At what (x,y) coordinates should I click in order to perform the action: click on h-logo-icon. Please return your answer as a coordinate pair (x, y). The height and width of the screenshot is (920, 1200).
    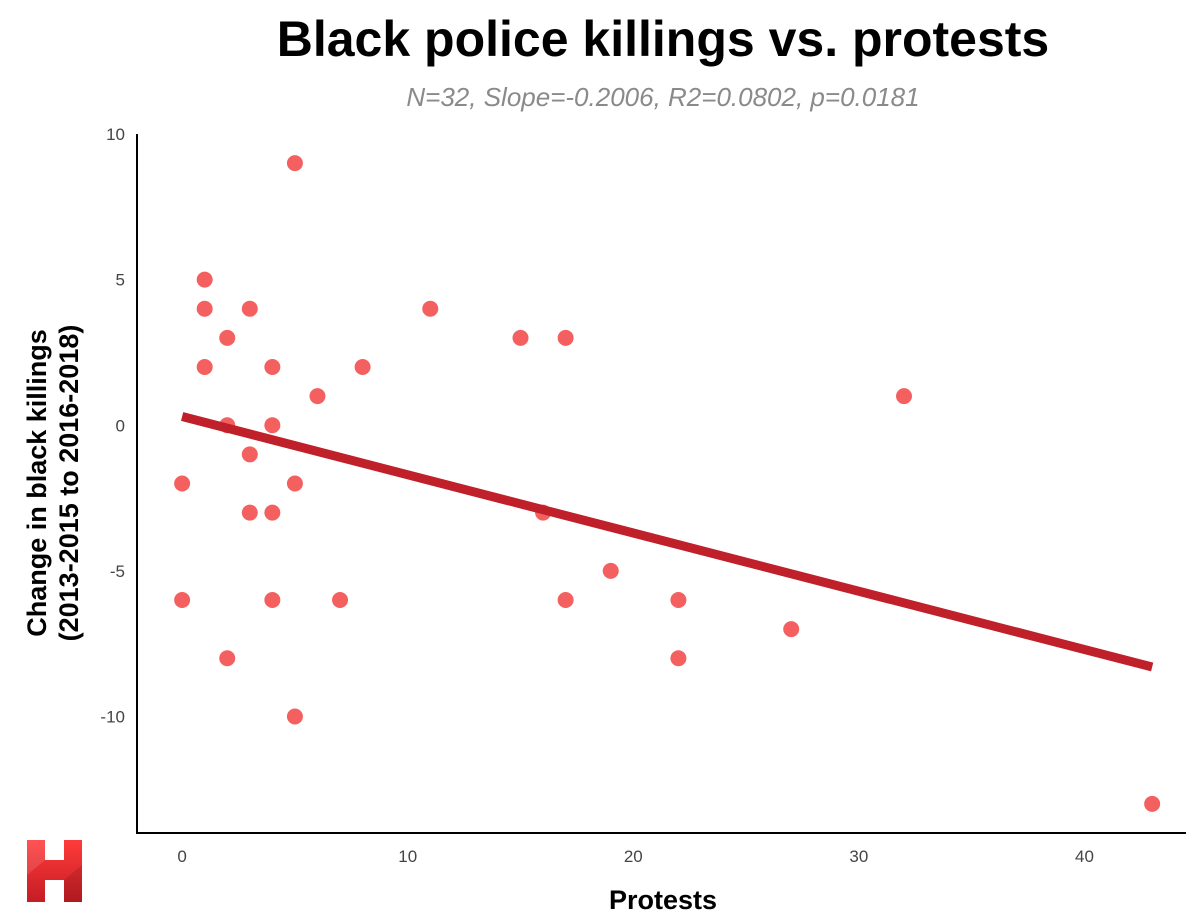
    Looking at the image, I should click on (54, 871).